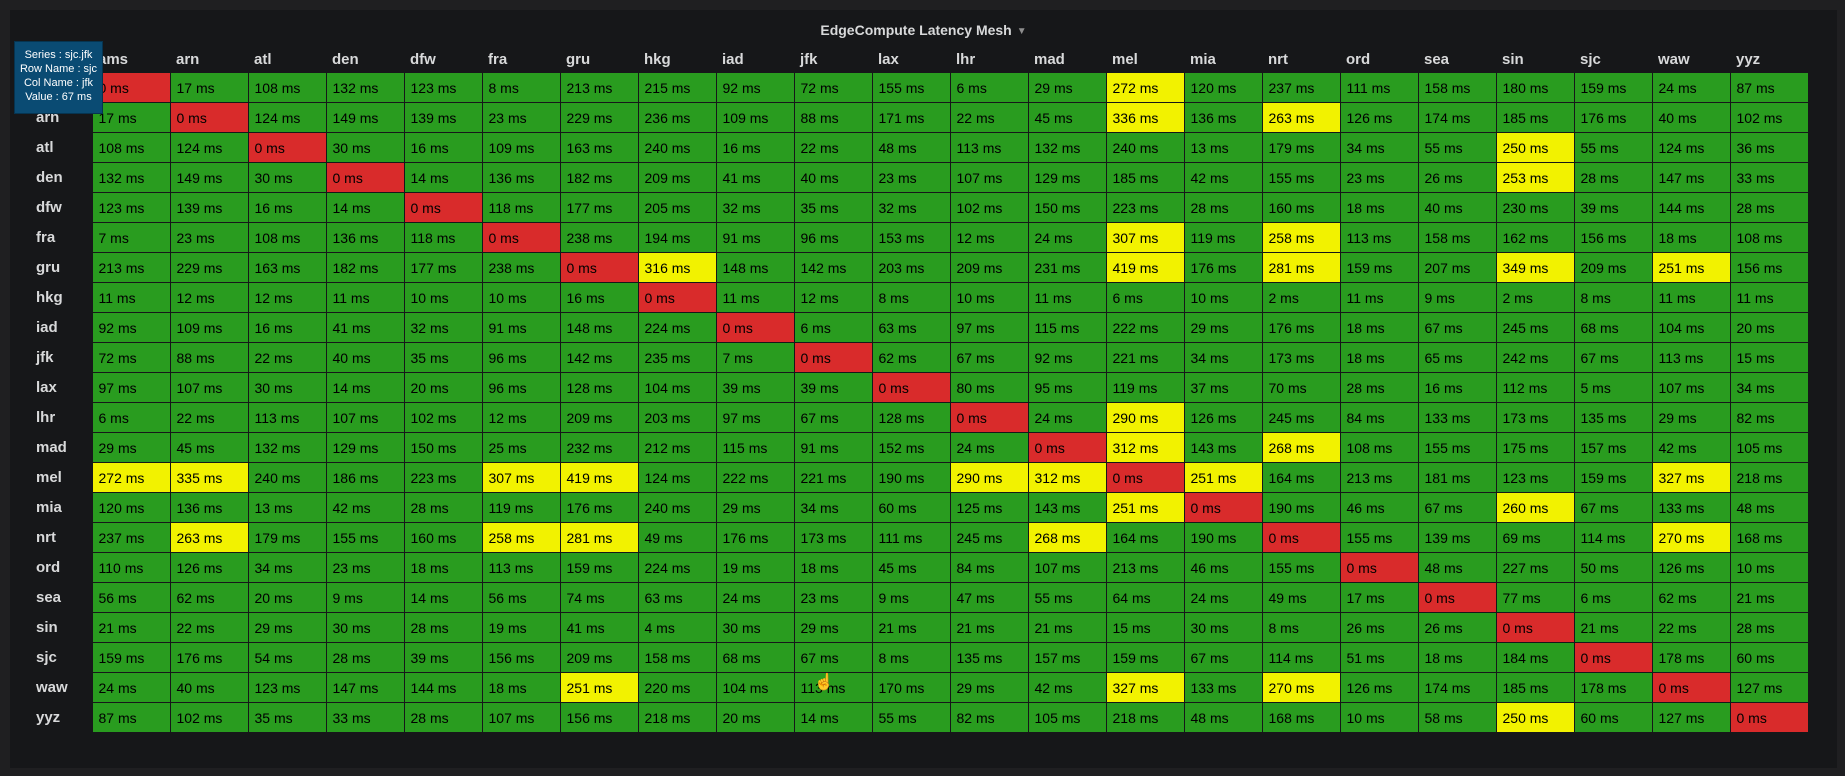 The width and height of the screenshot is (1845, 776). What do you see at coordinates (599, 627) in the screenshot?
I see `cell-sin-gru: 41 ms` at bounding box center [599, 627].